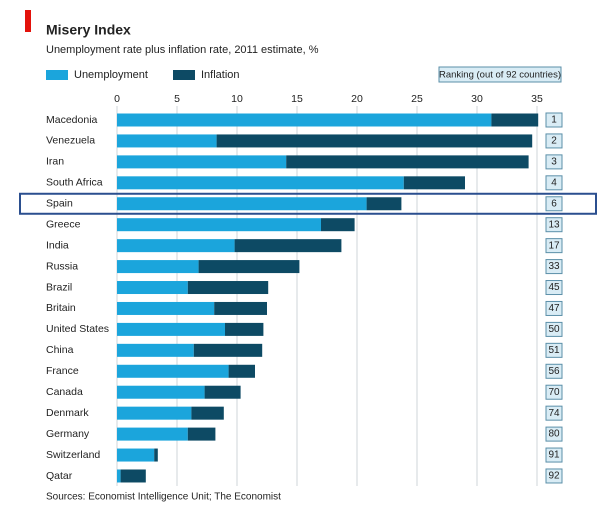 The image size is (598, 521). Describe the element at coordinates (59, 476) in the screenshot. I see `y-tick-label: Qatar` at that location.